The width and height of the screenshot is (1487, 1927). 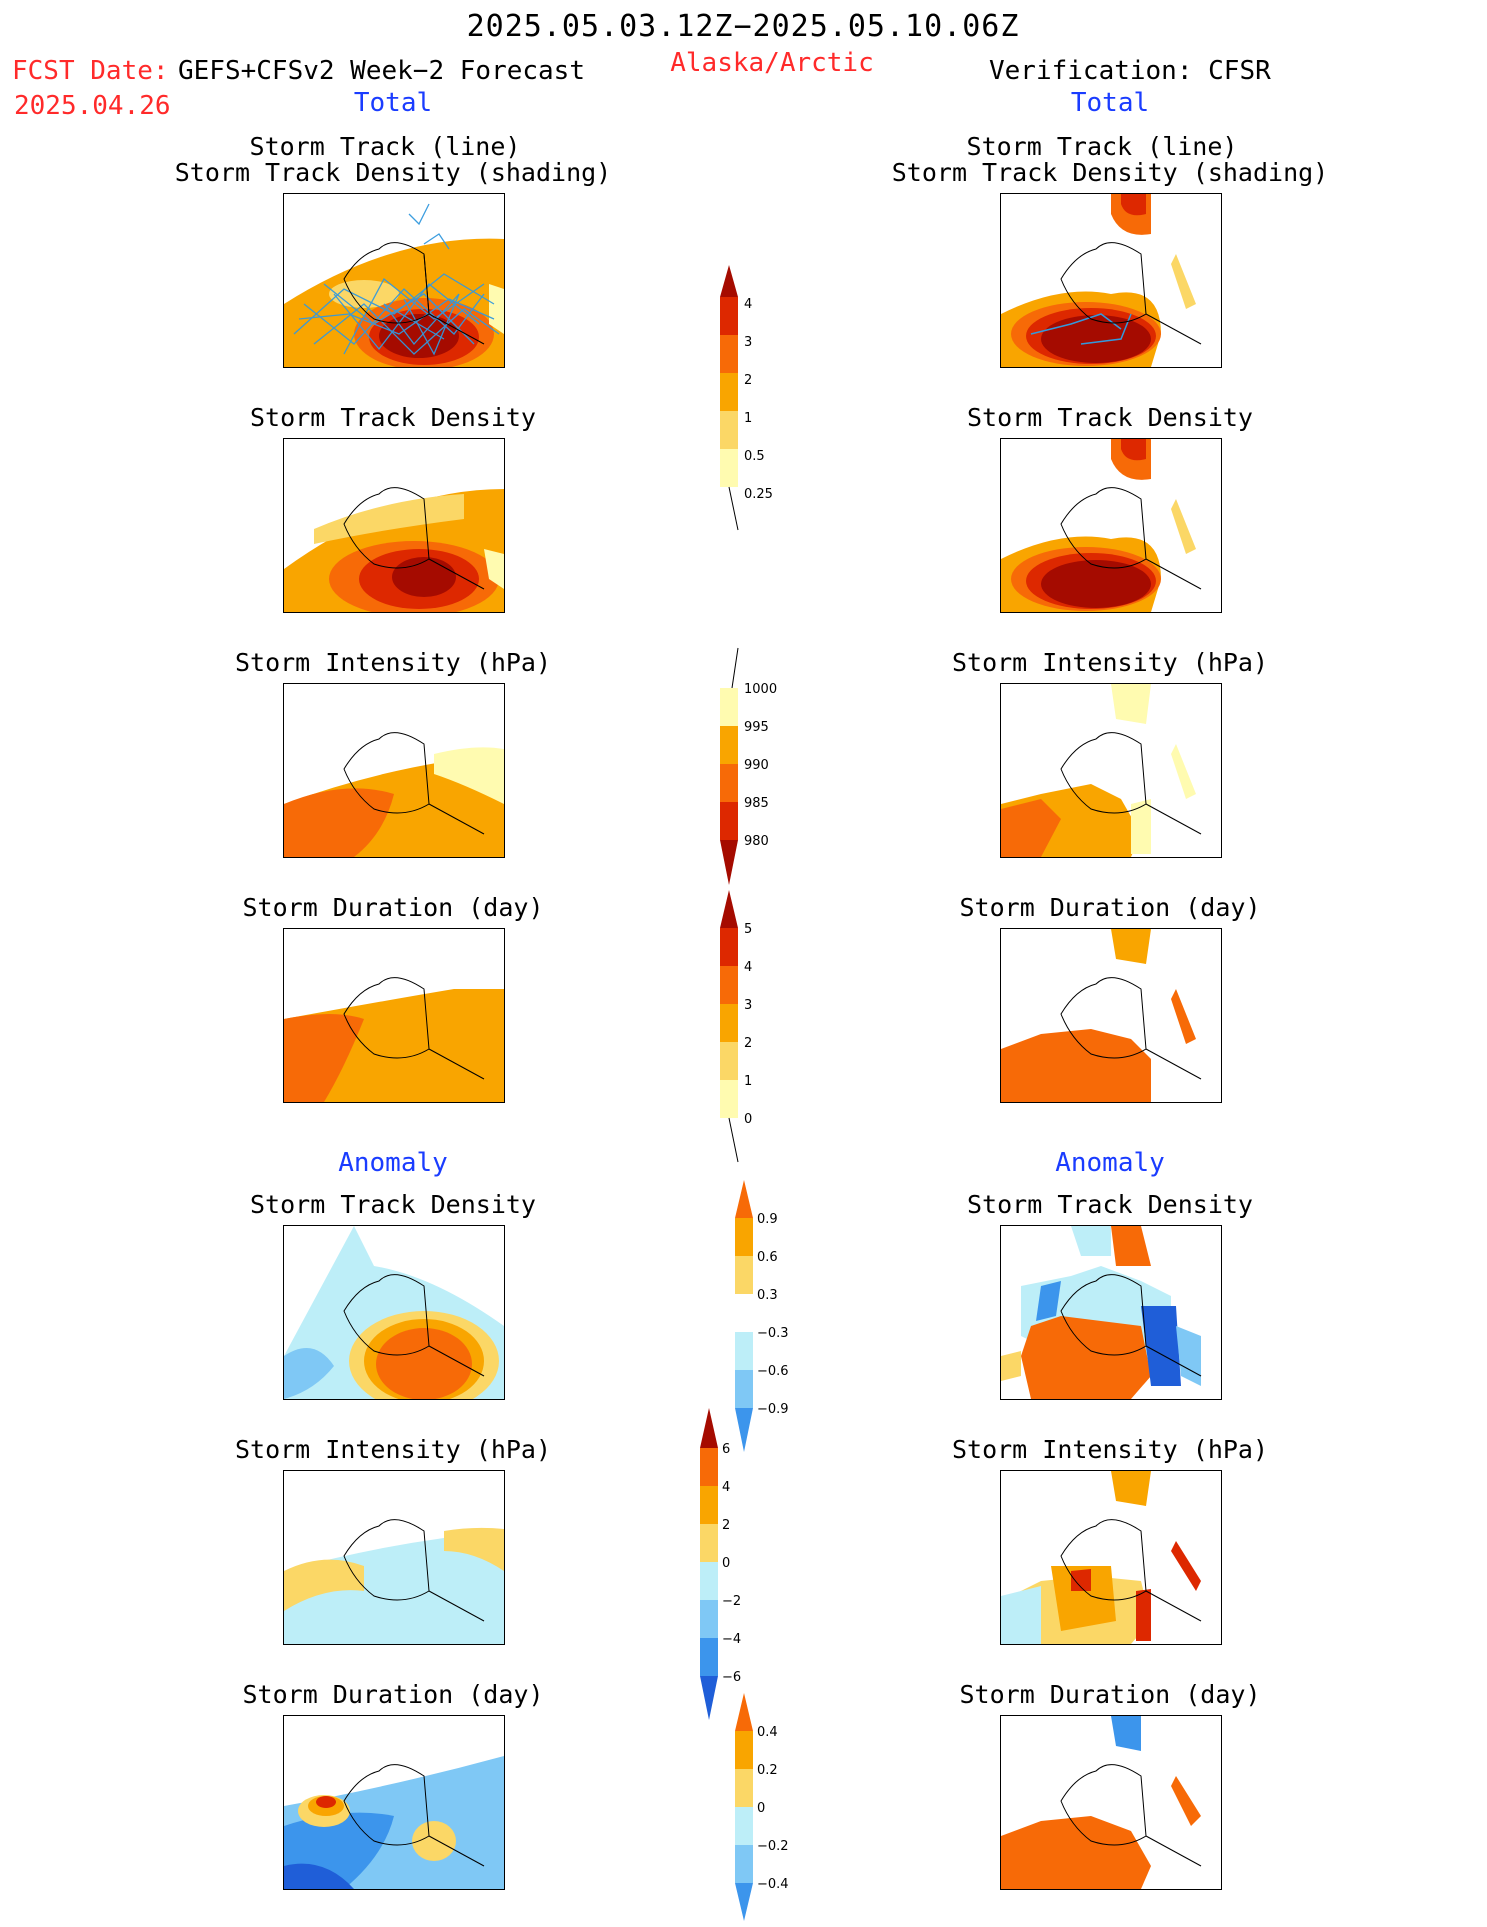 I want to click on cbar-ai-tick-2: 2, so click(x=726, y=1525).